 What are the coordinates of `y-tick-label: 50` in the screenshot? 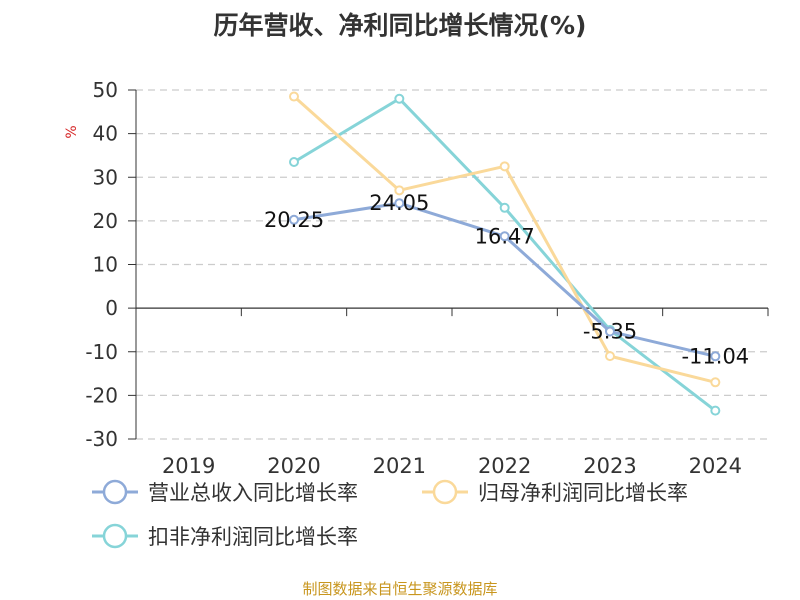 It's located at (105, 90).